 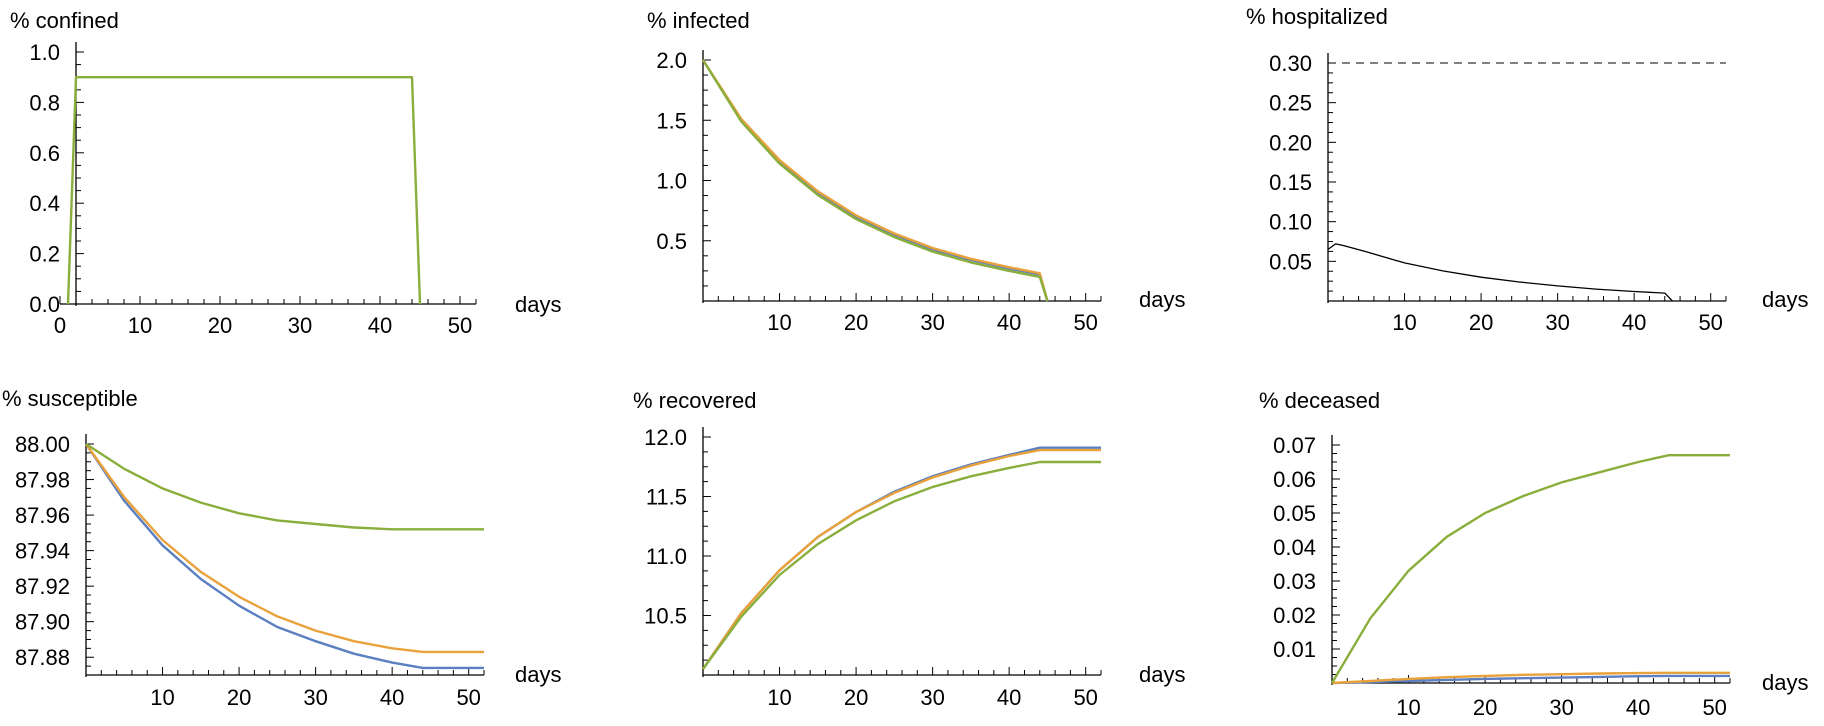 I want to click on y-tick-label: 87.88, so click(x=42, y=657).